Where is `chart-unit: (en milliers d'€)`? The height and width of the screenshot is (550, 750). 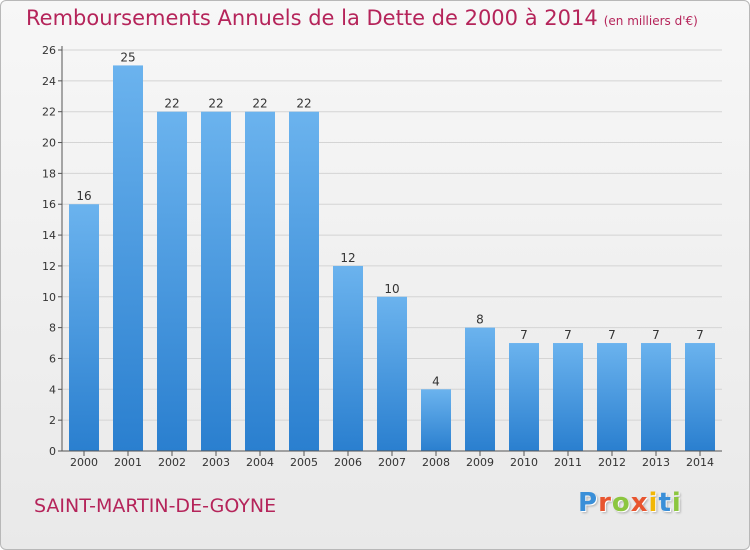
chart-unit: (en milliers d'€) is located at coordinates (650, 21).